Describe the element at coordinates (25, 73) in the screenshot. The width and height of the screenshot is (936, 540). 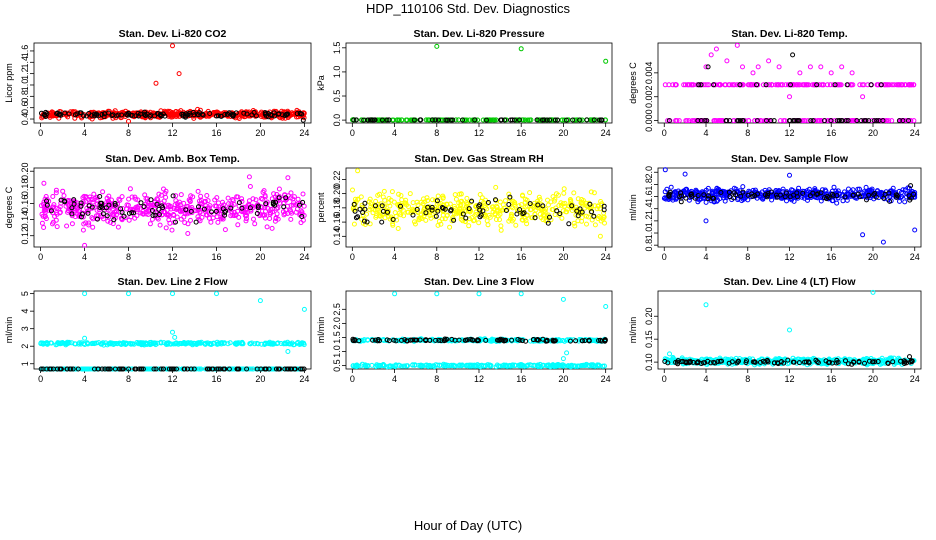
I see `y-tick-label: 1.2` at that location.